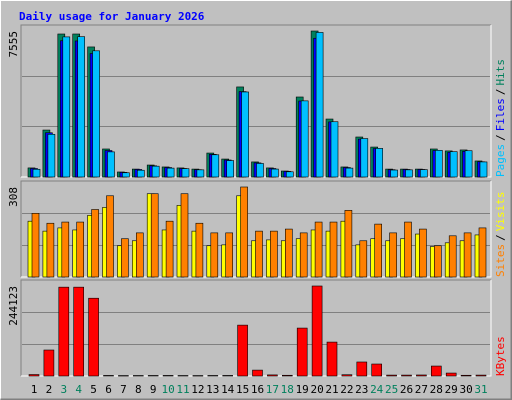 The width and height of the screenshot is (512, 400). I want to click on x-tick-label: 3, so click(63, 389).